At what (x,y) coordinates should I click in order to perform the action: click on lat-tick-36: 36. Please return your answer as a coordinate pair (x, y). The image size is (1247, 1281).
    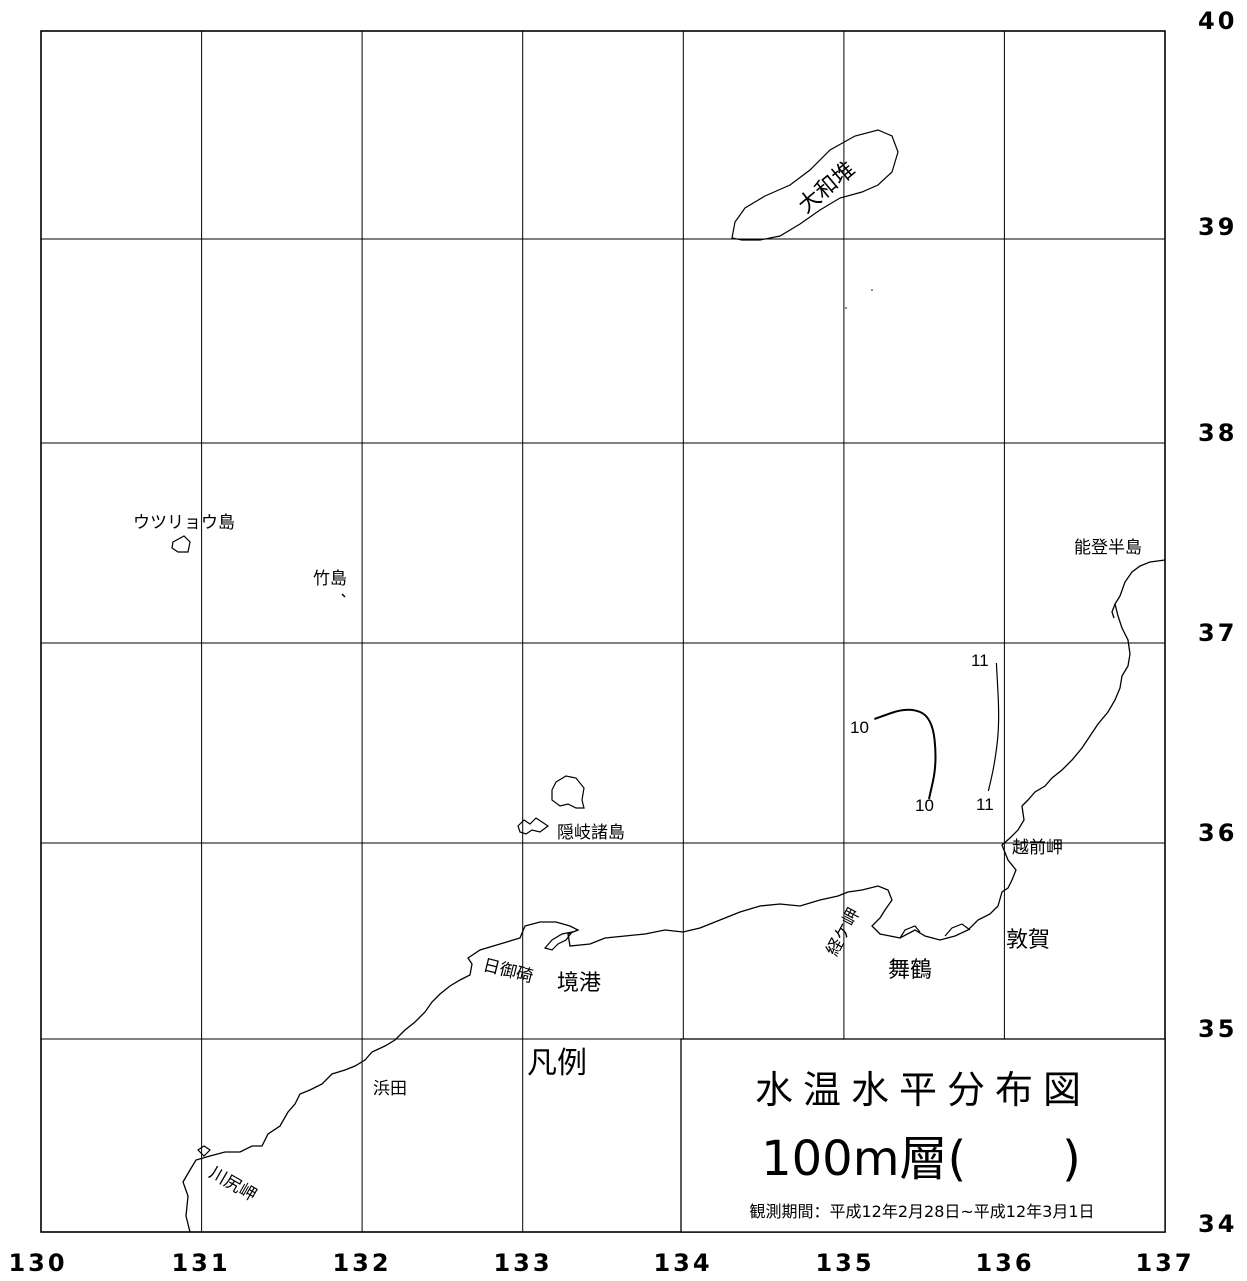
    Looking at the image, I should click on (1217, 833).